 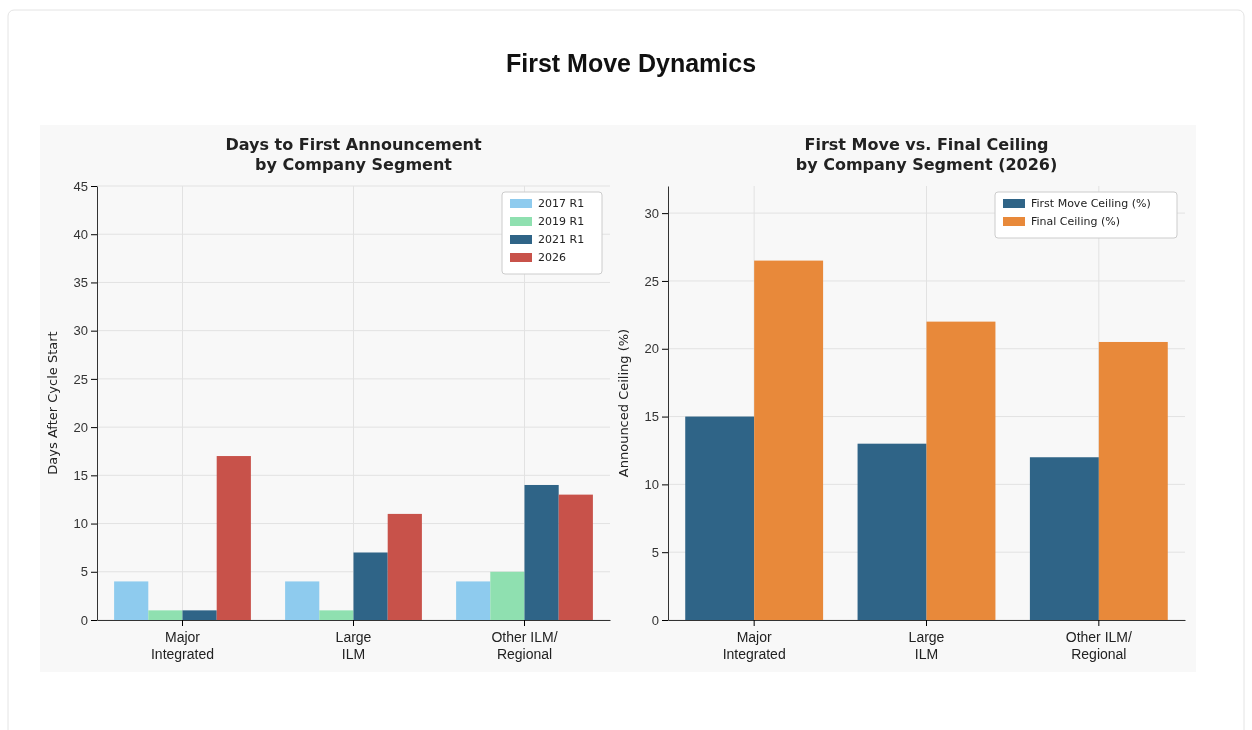 What do you see at coordinates (1091, 203) in the screenshot?
I see `legend-label: First Move Ceiling (%)` at bounding box center [1091, 203].